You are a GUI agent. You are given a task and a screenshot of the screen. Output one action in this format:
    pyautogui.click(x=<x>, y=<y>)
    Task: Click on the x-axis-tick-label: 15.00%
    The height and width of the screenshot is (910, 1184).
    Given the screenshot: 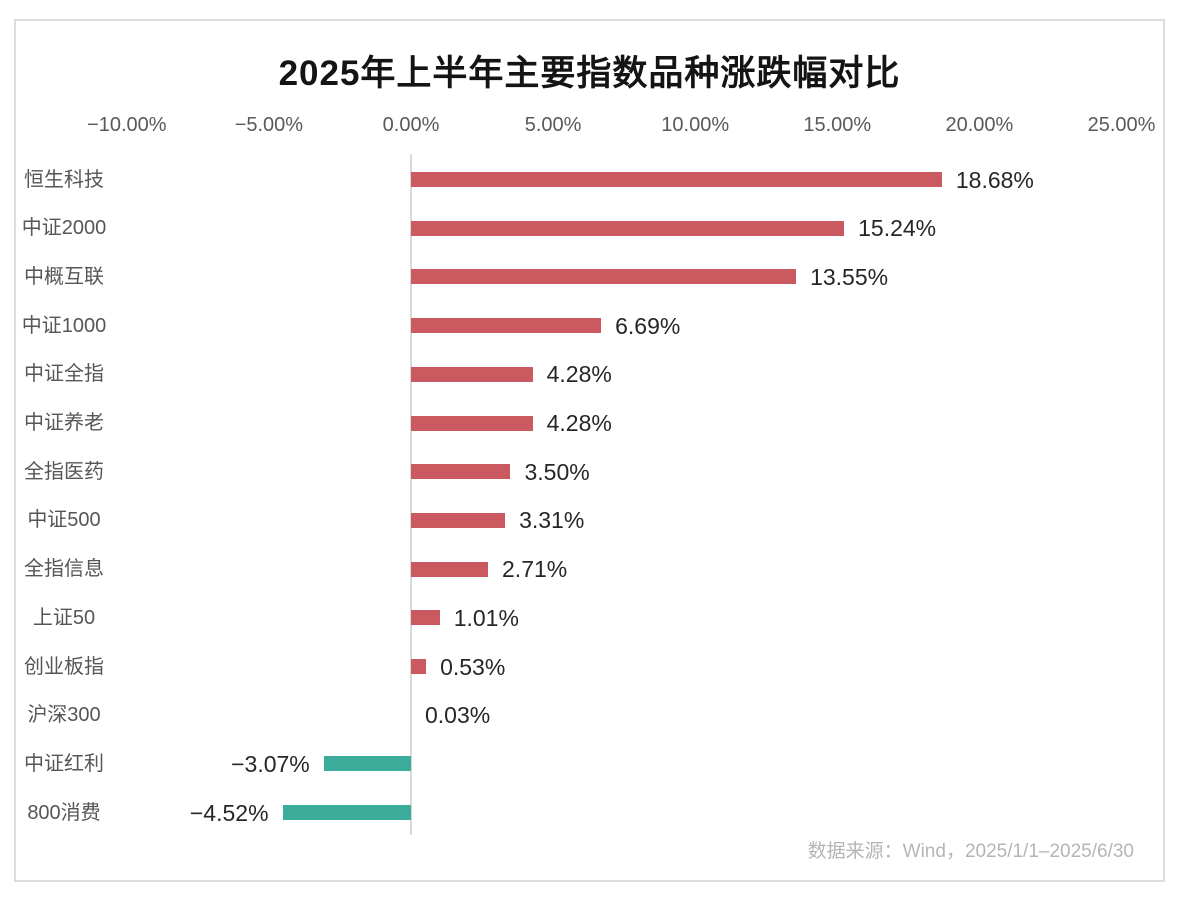 What is the action you would take?
    pyautogui.click(x=837, y=125)
    